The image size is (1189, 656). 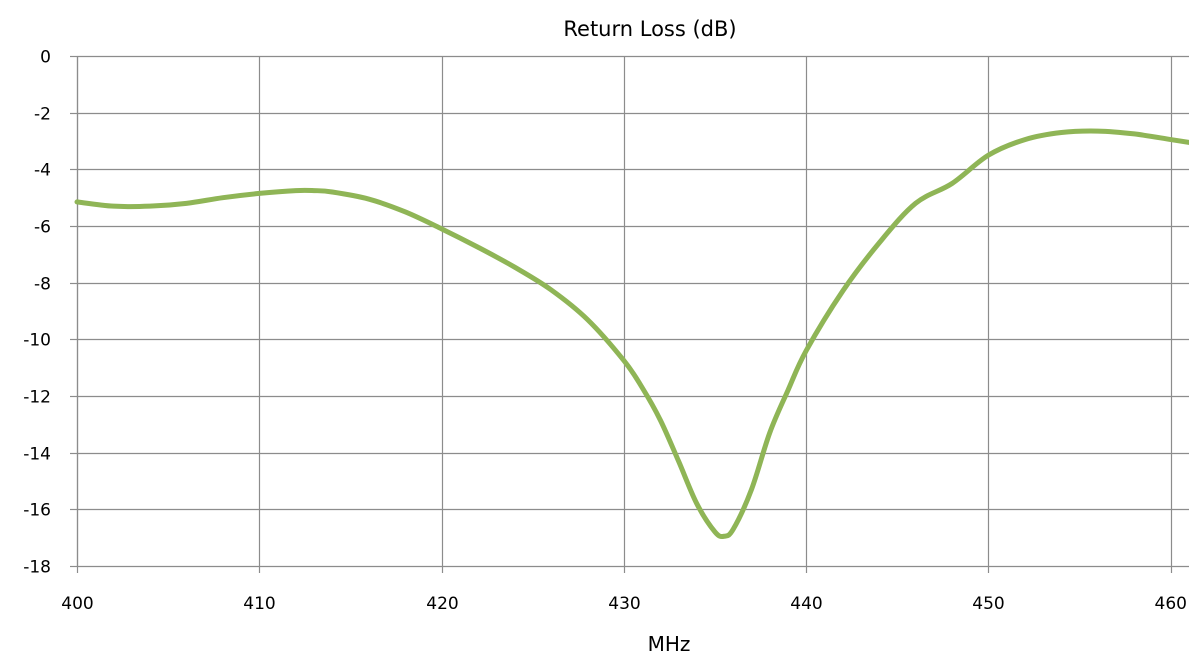 I want to click on x-tick-label: 450, so click(x=988, y=604).